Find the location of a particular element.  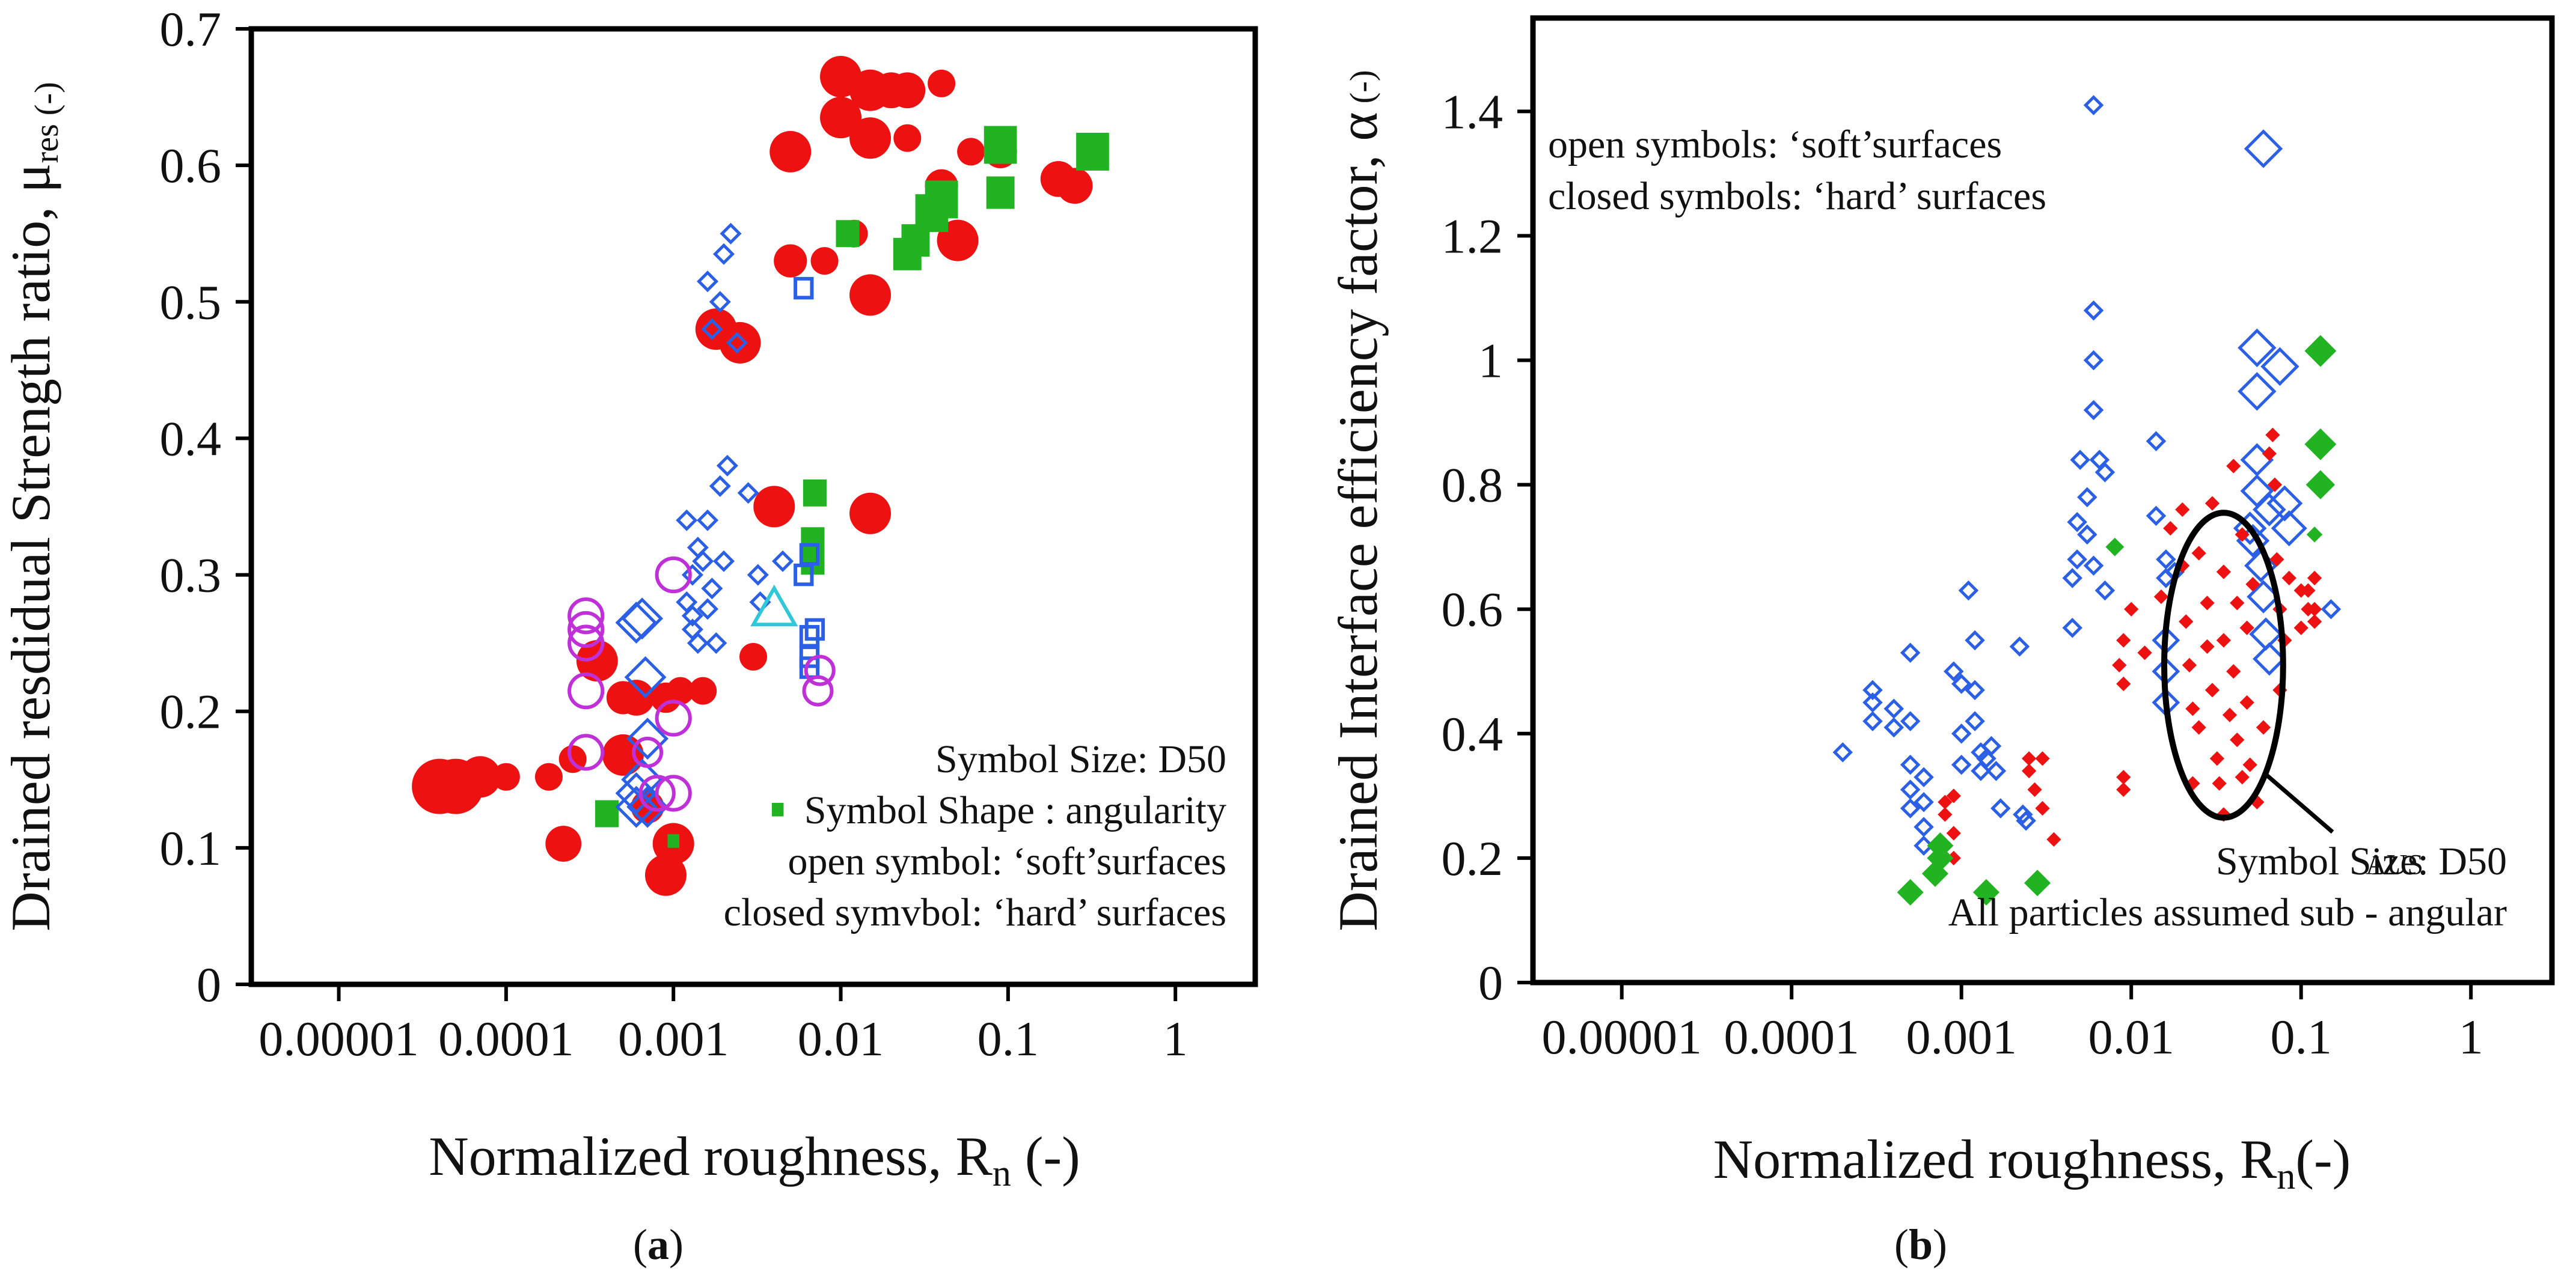

chart-b-aus-ellipse is located at coordinates (2223, 666).